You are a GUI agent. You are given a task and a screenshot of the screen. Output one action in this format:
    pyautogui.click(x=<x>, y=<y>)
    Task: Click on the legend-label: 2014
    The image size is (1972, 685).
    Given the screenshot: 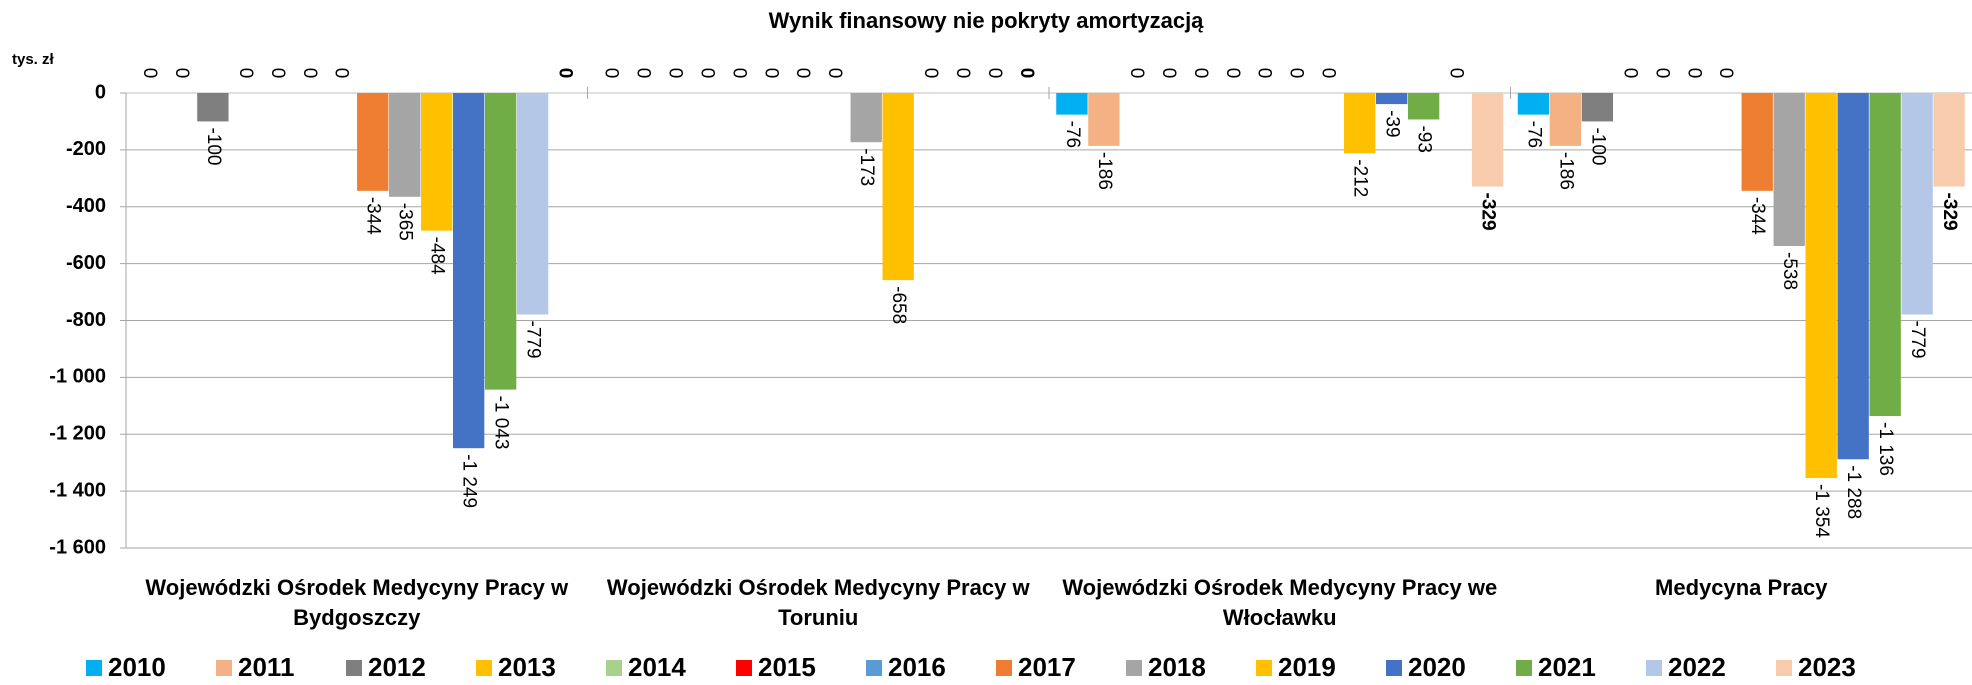 What is the action you would take?
    pyautogui.click(x=657, y=667)
    